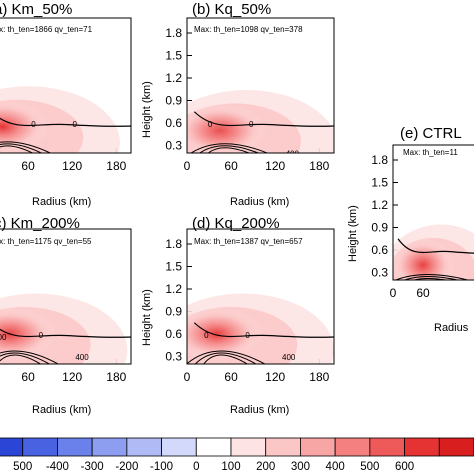 This screenshot has width=474, height=474. I want to click on panel-d-max-annotation: Max: th_ten=1387 qv_ten=657, so click(248, 241).